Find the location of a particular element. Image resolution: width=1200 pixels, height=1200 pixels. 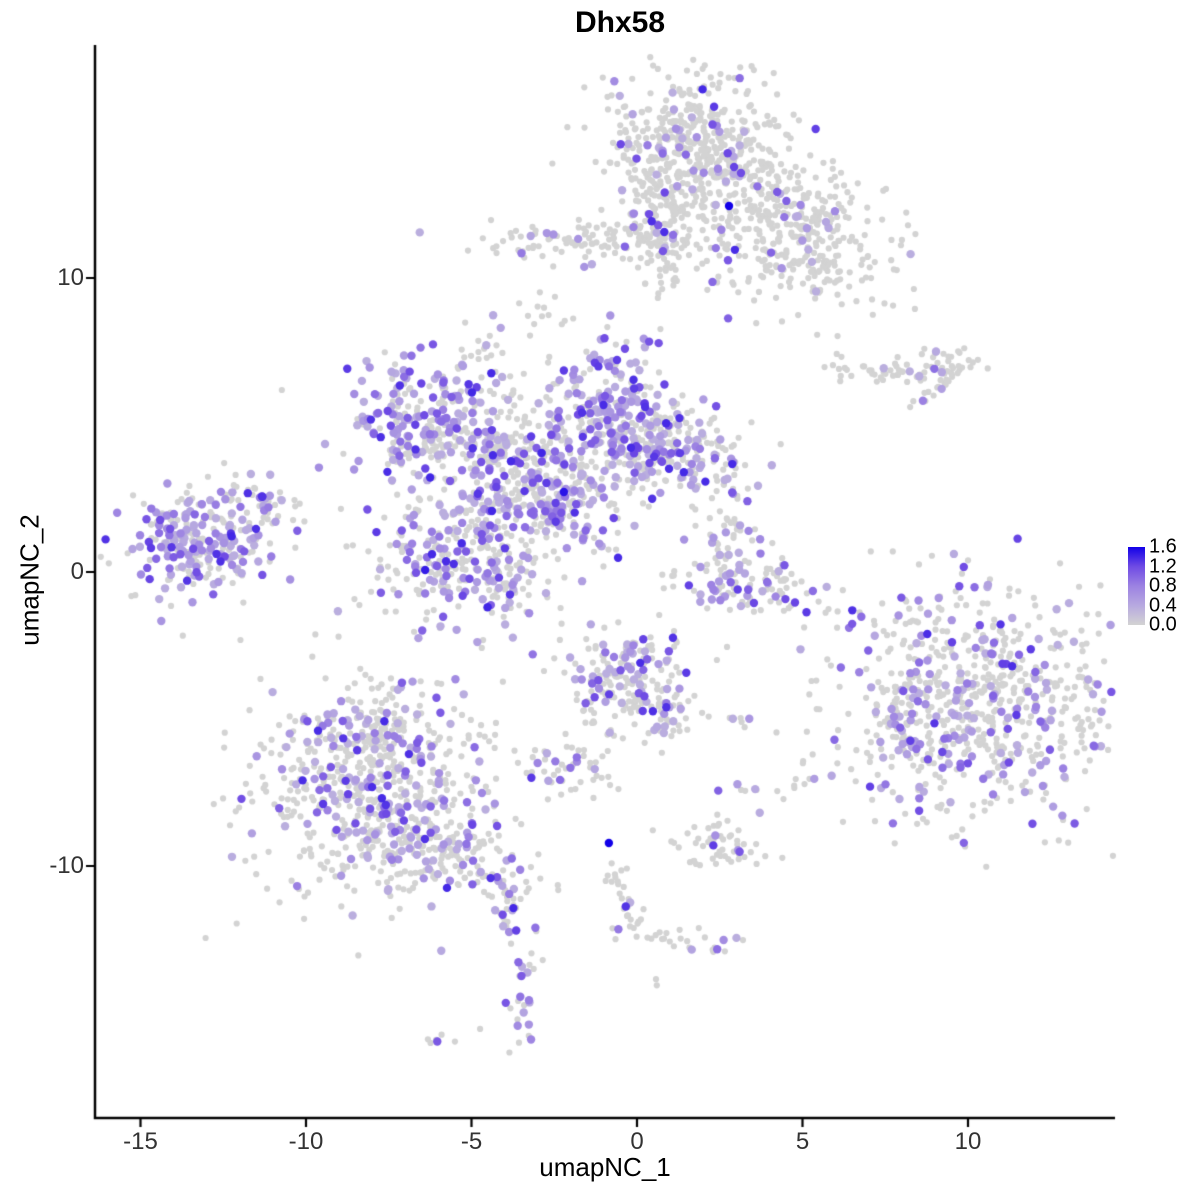

x-tick-label: -10 is located at coordinates (306, 1141).